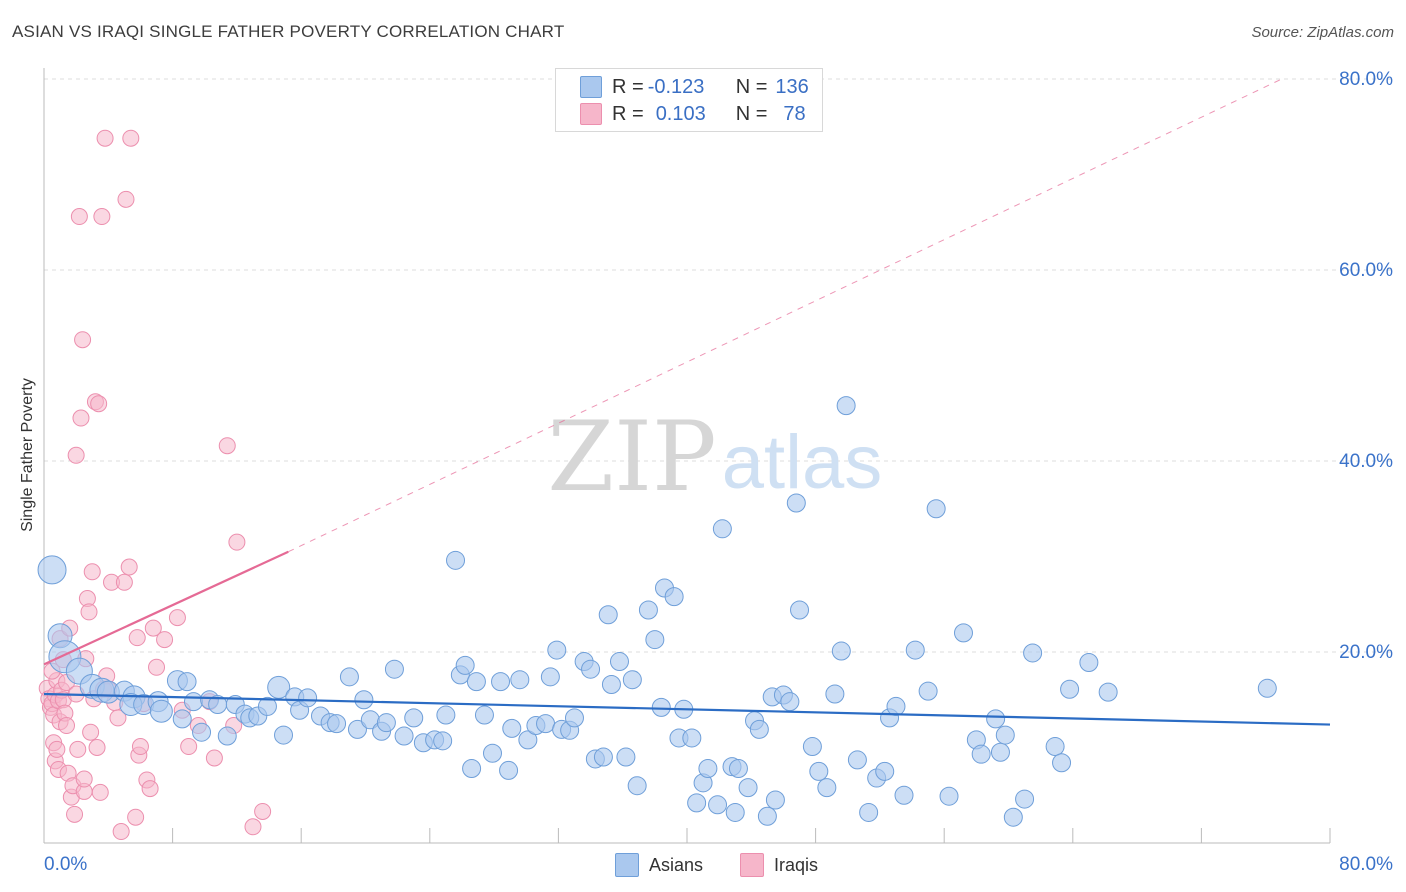 The height and width of the screenshot is (892, 1406). What do you see at coordinates (591, 114) in the screenshot?
I see `iraqis-swatch` at bounding box center [591, 114].